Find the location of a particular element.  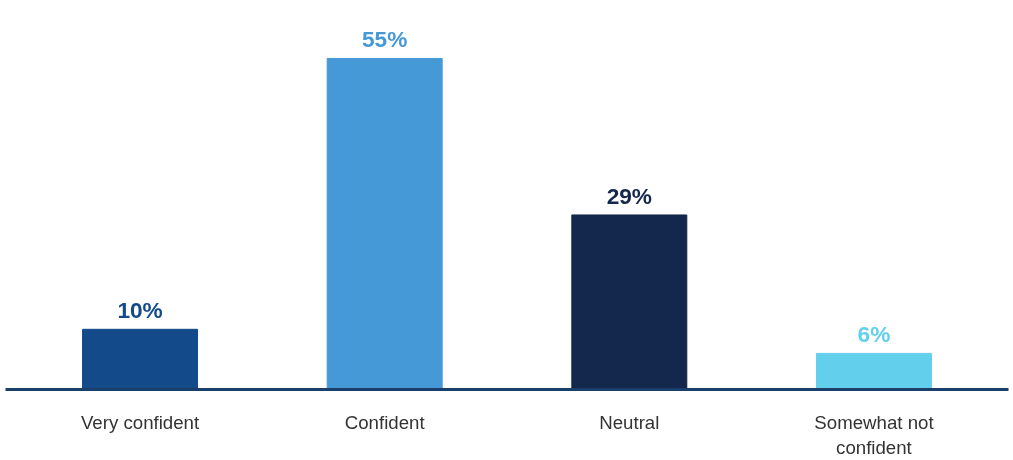

data-label: 6% is located at coordinates (874, 334).